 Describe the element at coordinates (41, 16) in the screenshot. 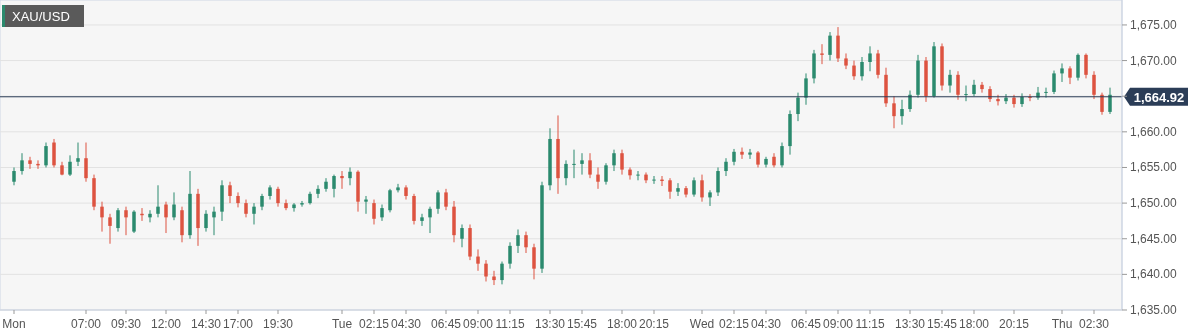

I see `text: XAU/USD` at that location.